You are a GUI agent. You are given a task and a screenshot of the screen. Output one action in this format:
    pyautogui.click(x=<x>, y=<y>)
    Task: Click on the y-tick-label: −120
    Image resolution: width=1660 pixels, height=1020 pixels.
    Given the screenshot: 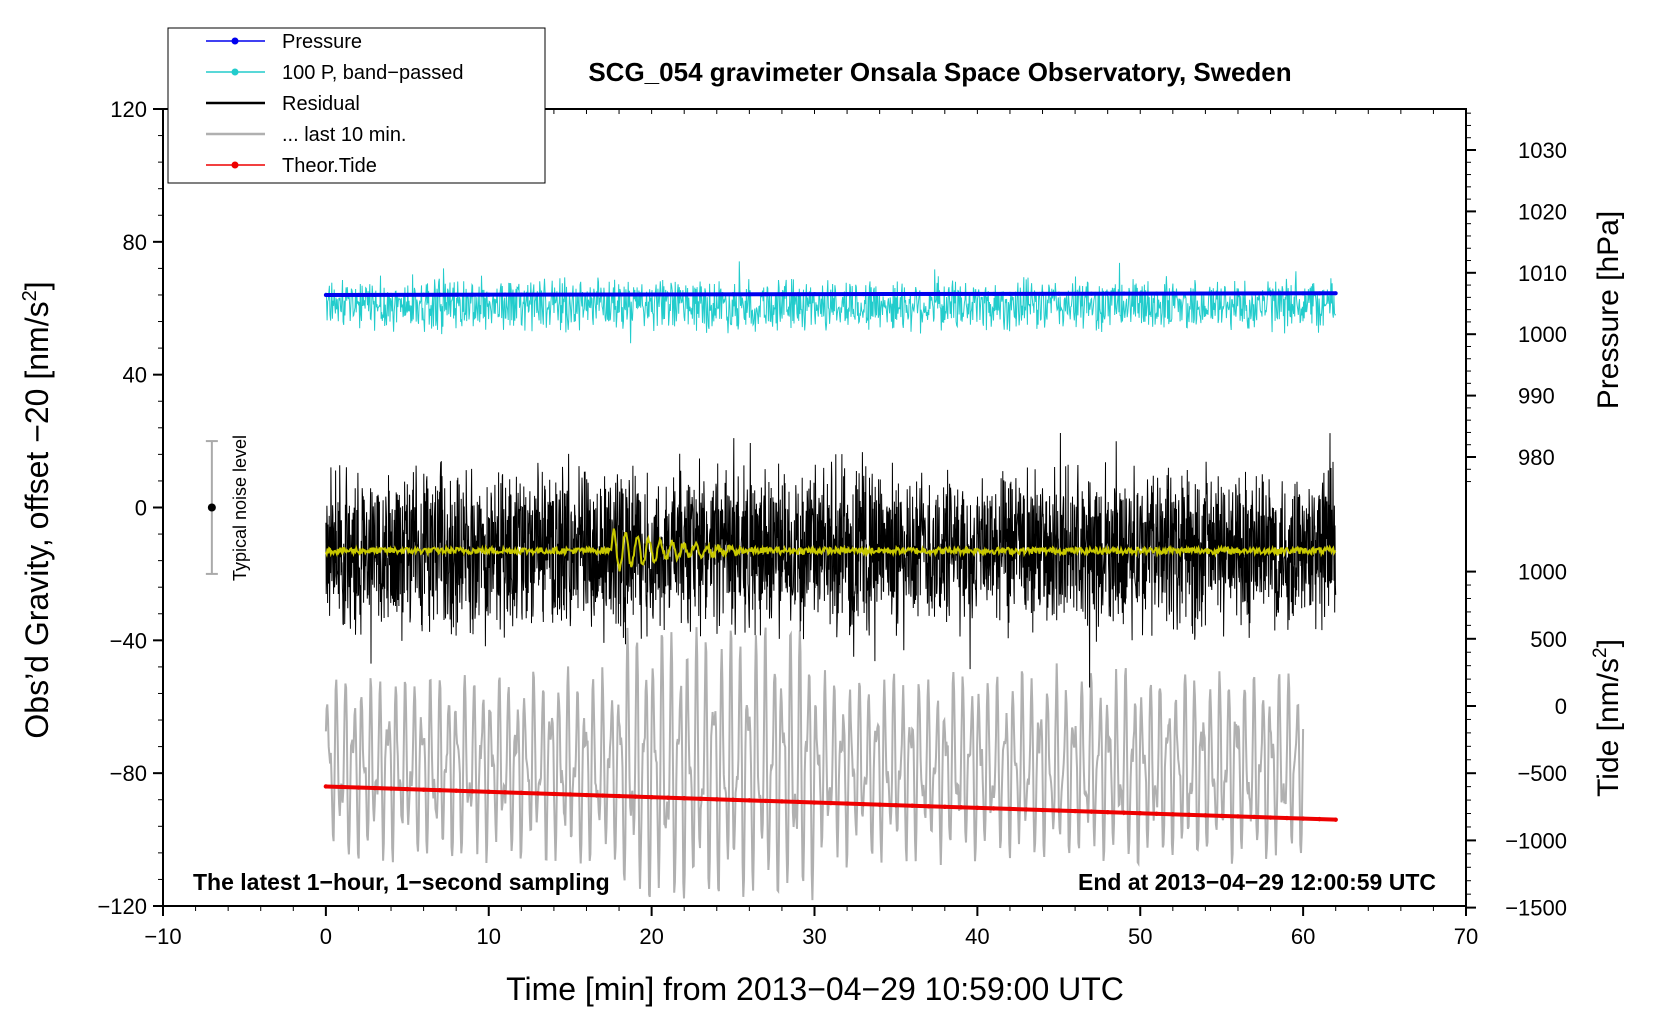 What is the action you would take?
    pyautogui.click(x=122, y=906)
    